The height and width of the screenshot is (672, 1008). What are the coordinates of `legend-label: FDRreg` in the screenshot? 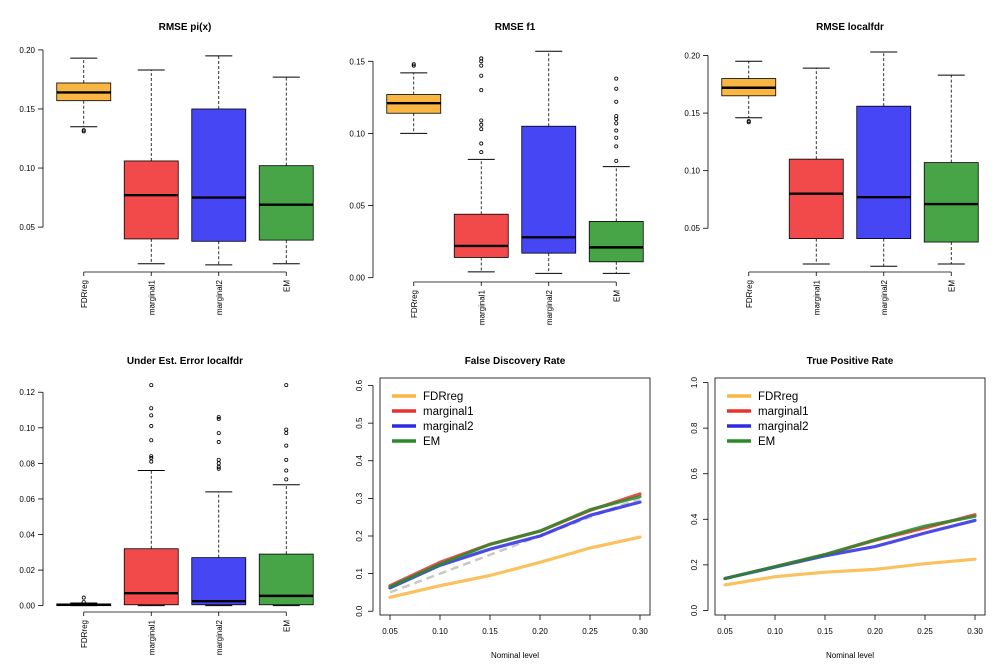 It's located at (778, 397).